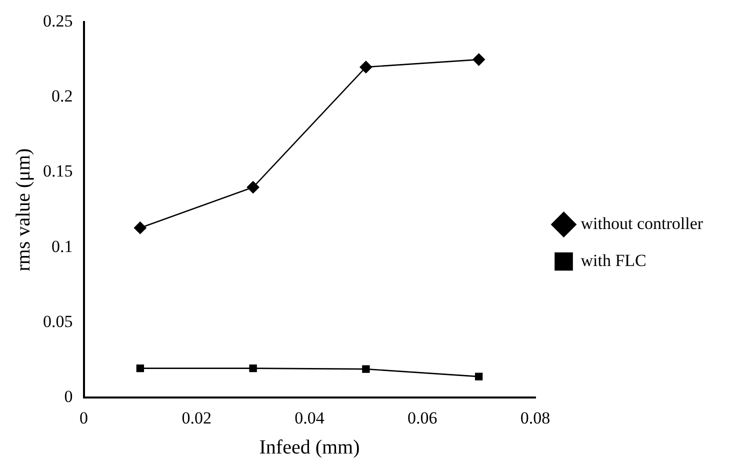  What do you see at coordinates (309, 447) in the screenshot?
I see `x-axis-title: Infeed (mm)` at bounding box center [309, 447].